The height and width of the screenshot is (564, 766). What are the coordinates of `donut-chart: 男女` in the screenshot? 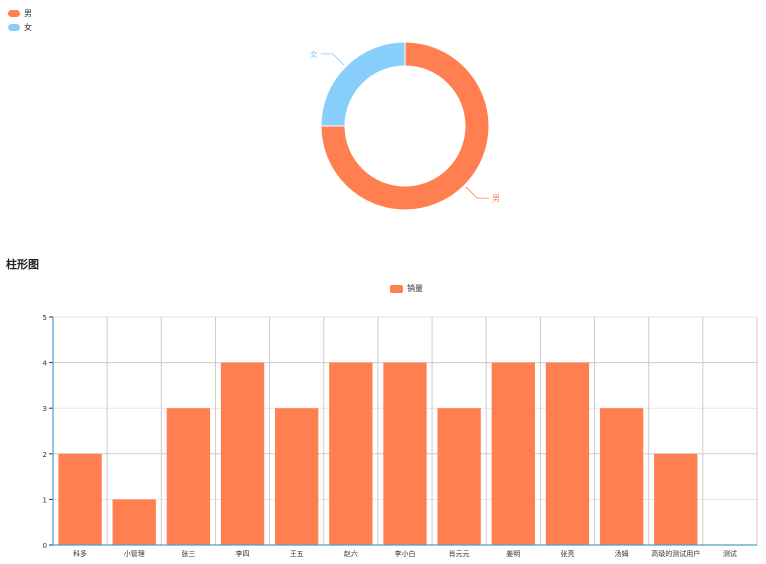 It's located at (405, 126).